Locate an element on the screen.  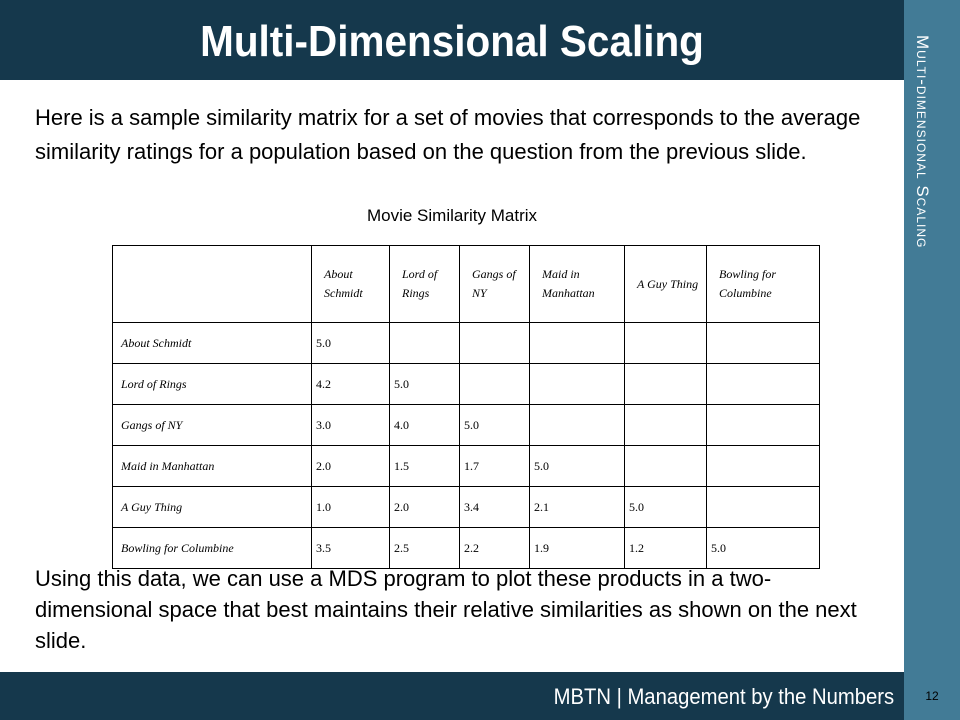
table-row: About Schmidt 5.0 is located at coordinates (466, 343).